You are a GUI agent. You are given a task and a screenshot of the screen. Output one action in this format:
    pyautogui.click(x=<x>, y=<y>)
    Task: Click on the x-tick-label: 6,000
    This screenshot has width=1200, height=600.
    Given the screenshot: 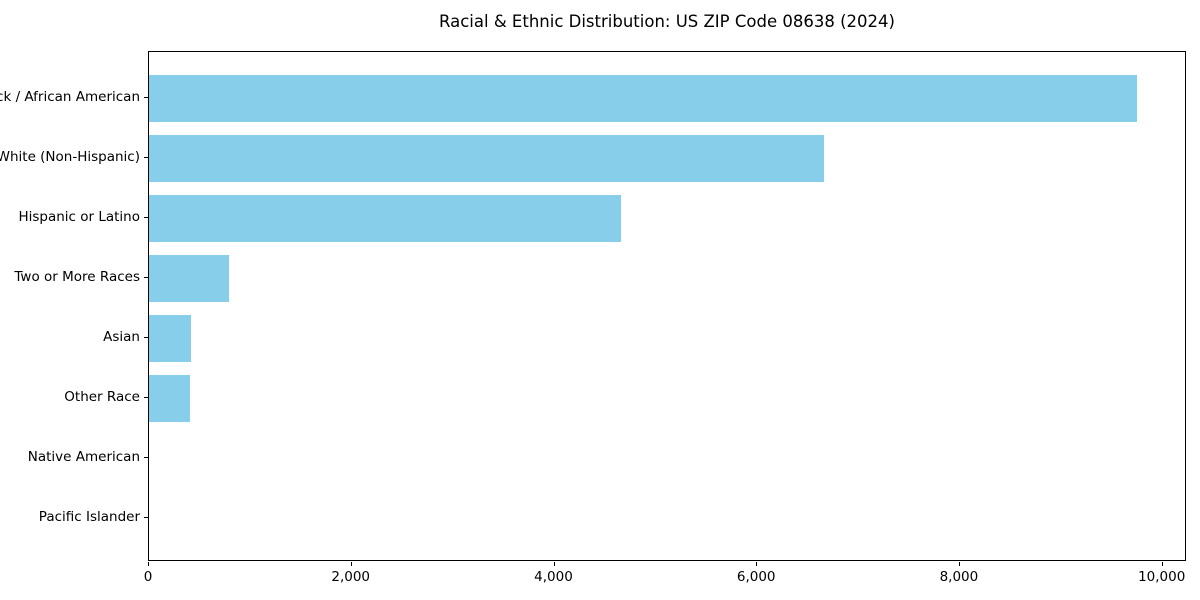 What is the action you would take?
    pyautogui.click(x=756, y=577)
    